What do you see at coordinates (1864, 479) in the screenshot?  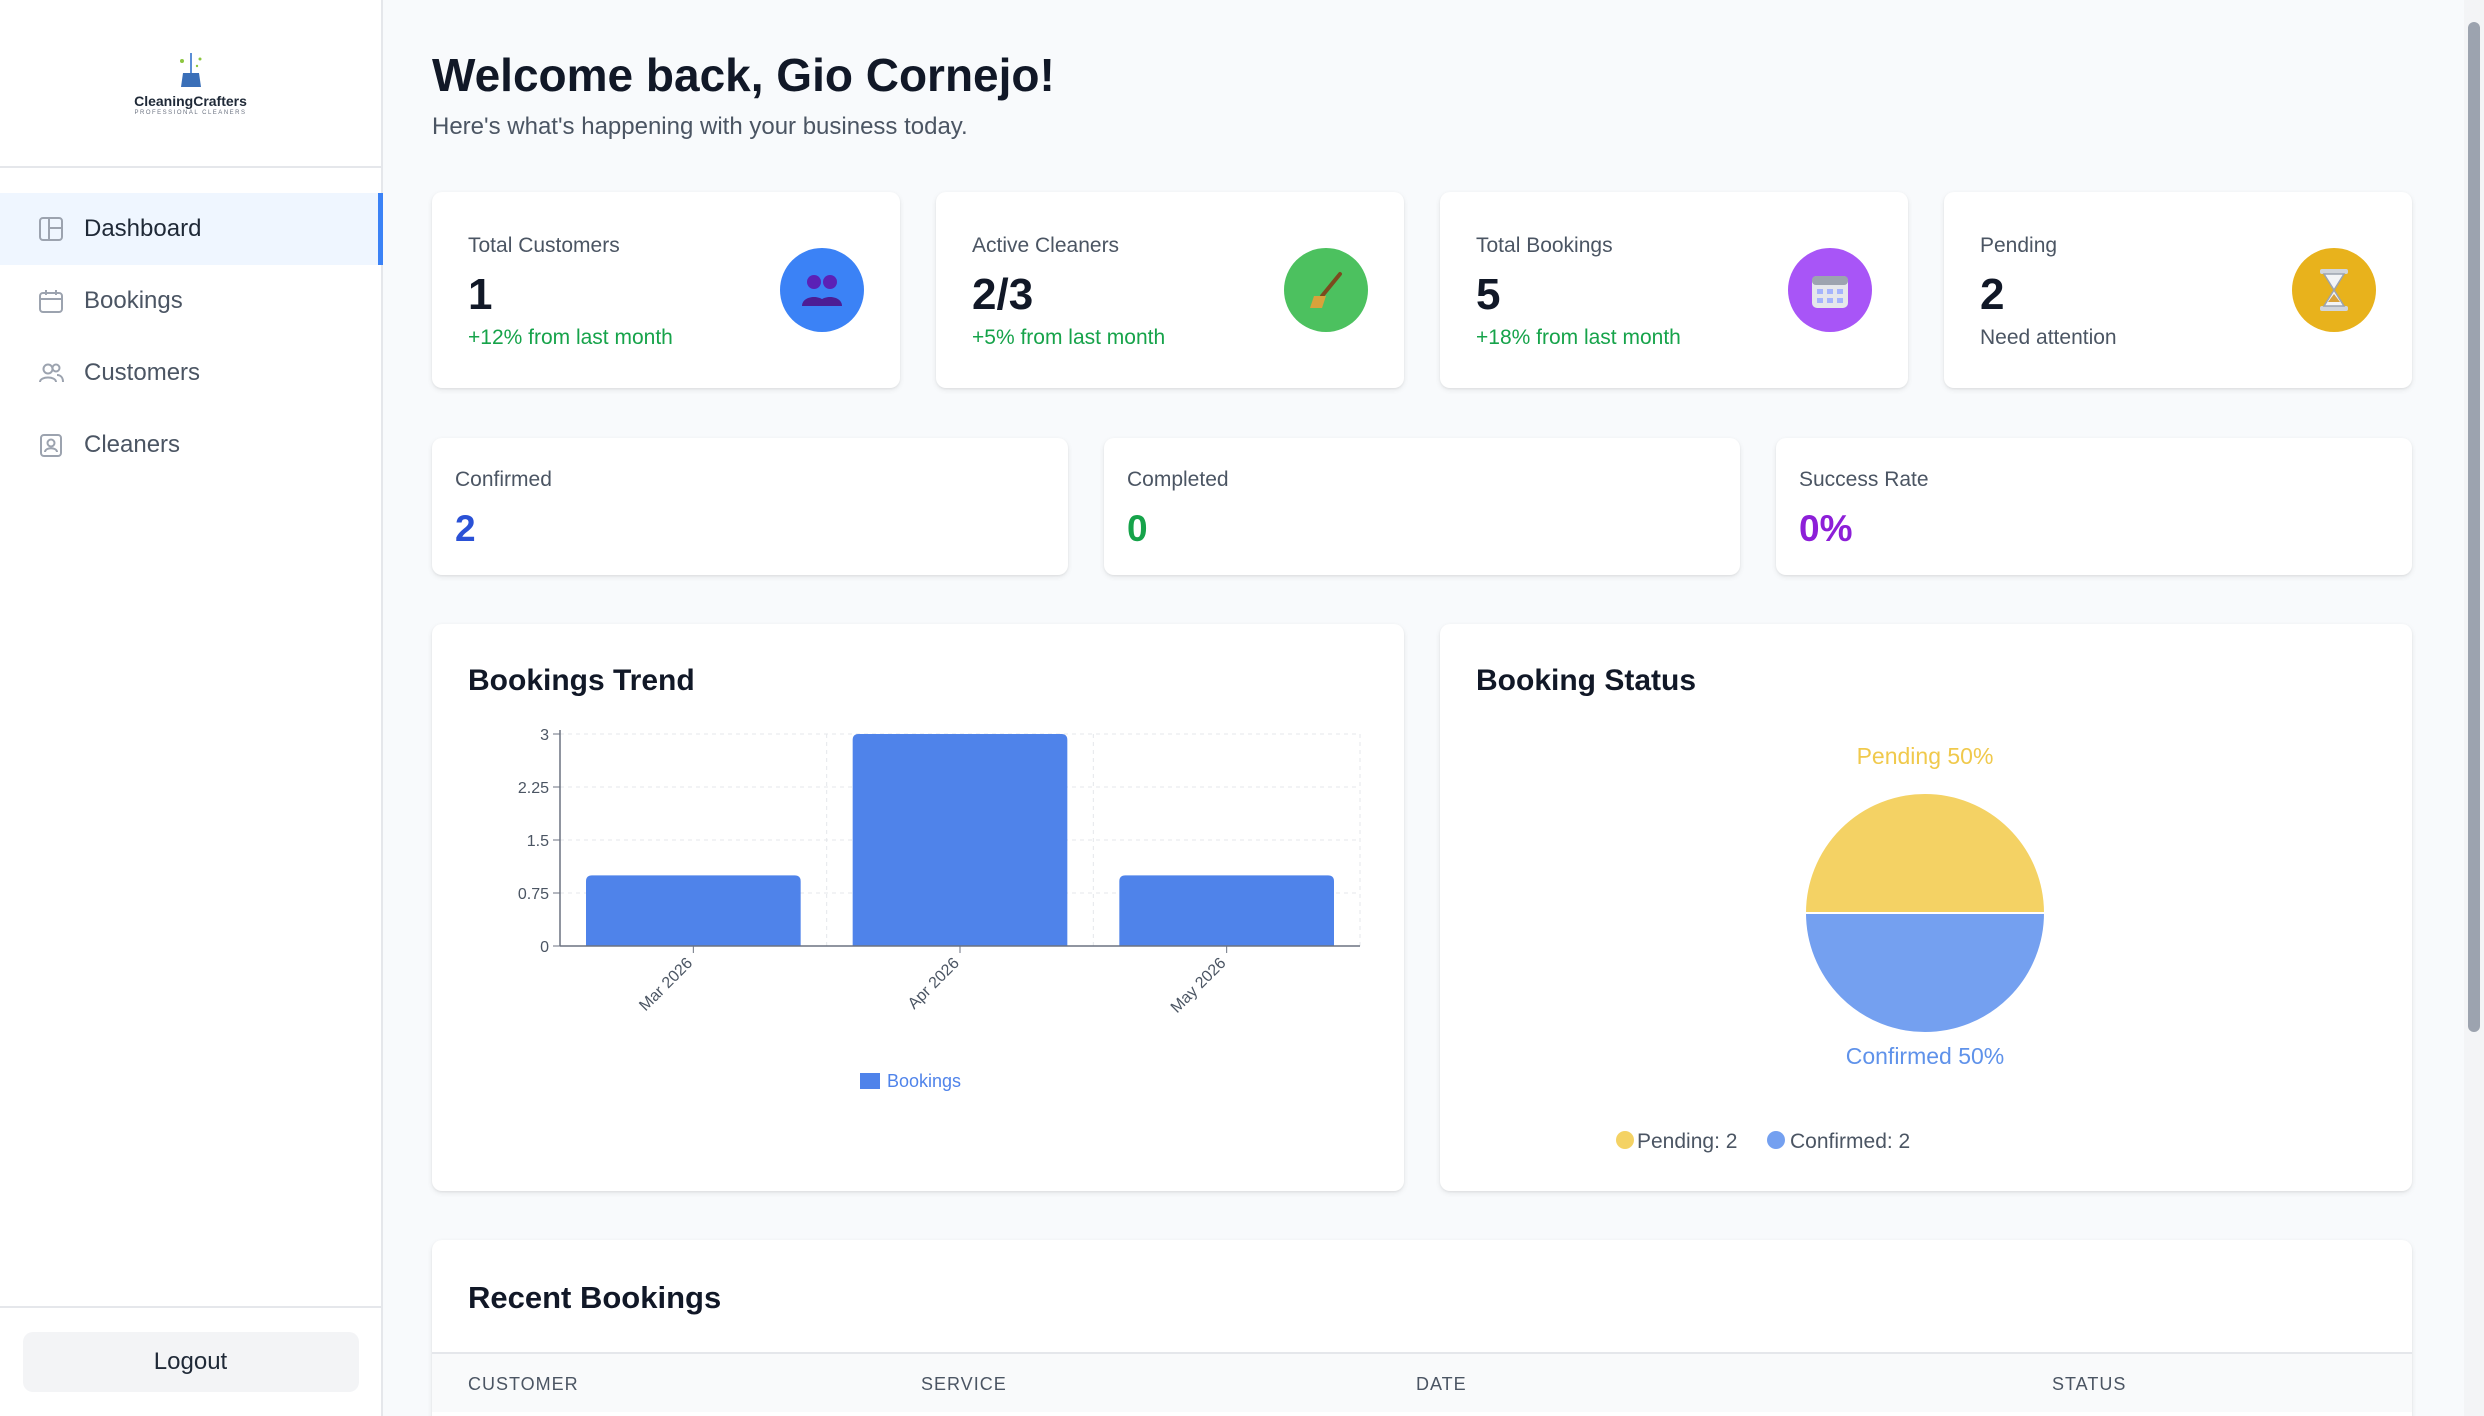 I see `mini-label: Success Rate` at bounding box center [1864, 479].